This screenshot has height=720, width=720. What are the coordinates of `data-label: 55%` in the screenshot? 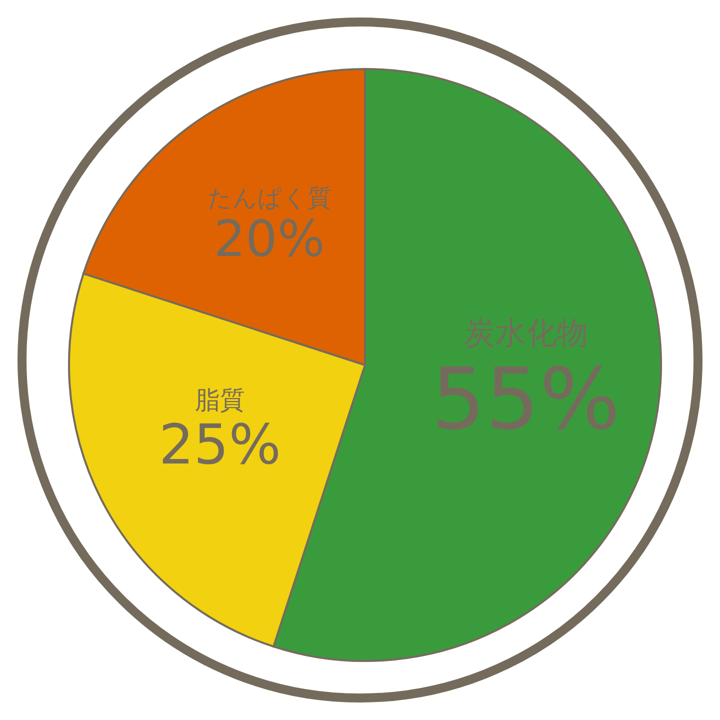 It's located at (525, 400).